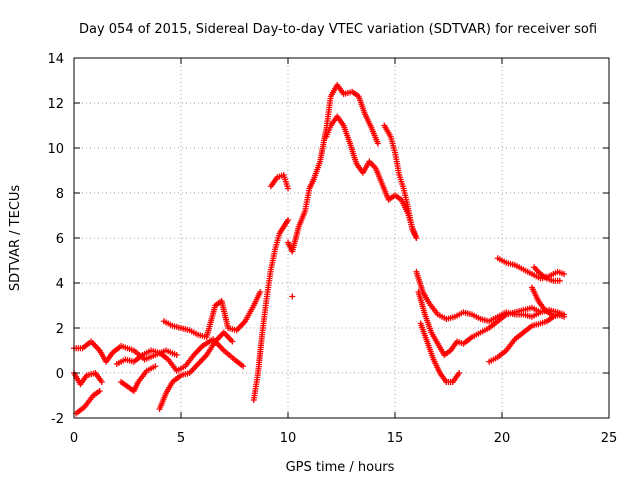 Image resolution: width=640 pixels, height=480 pixels. I want to click on x-tick-label: 20, so click(502, 438).